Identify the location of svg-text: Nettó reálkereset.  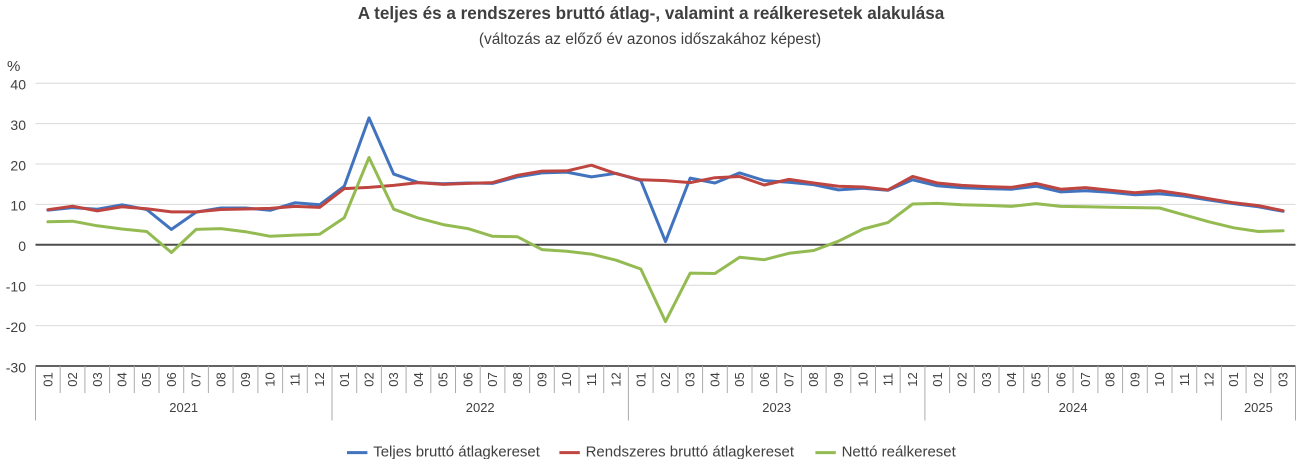
(899, 451).